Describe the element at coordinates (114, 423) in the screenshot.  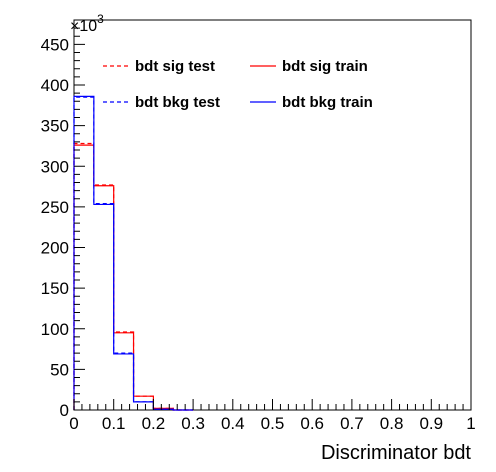
I see `x-tick-label: 0.1` at that location.